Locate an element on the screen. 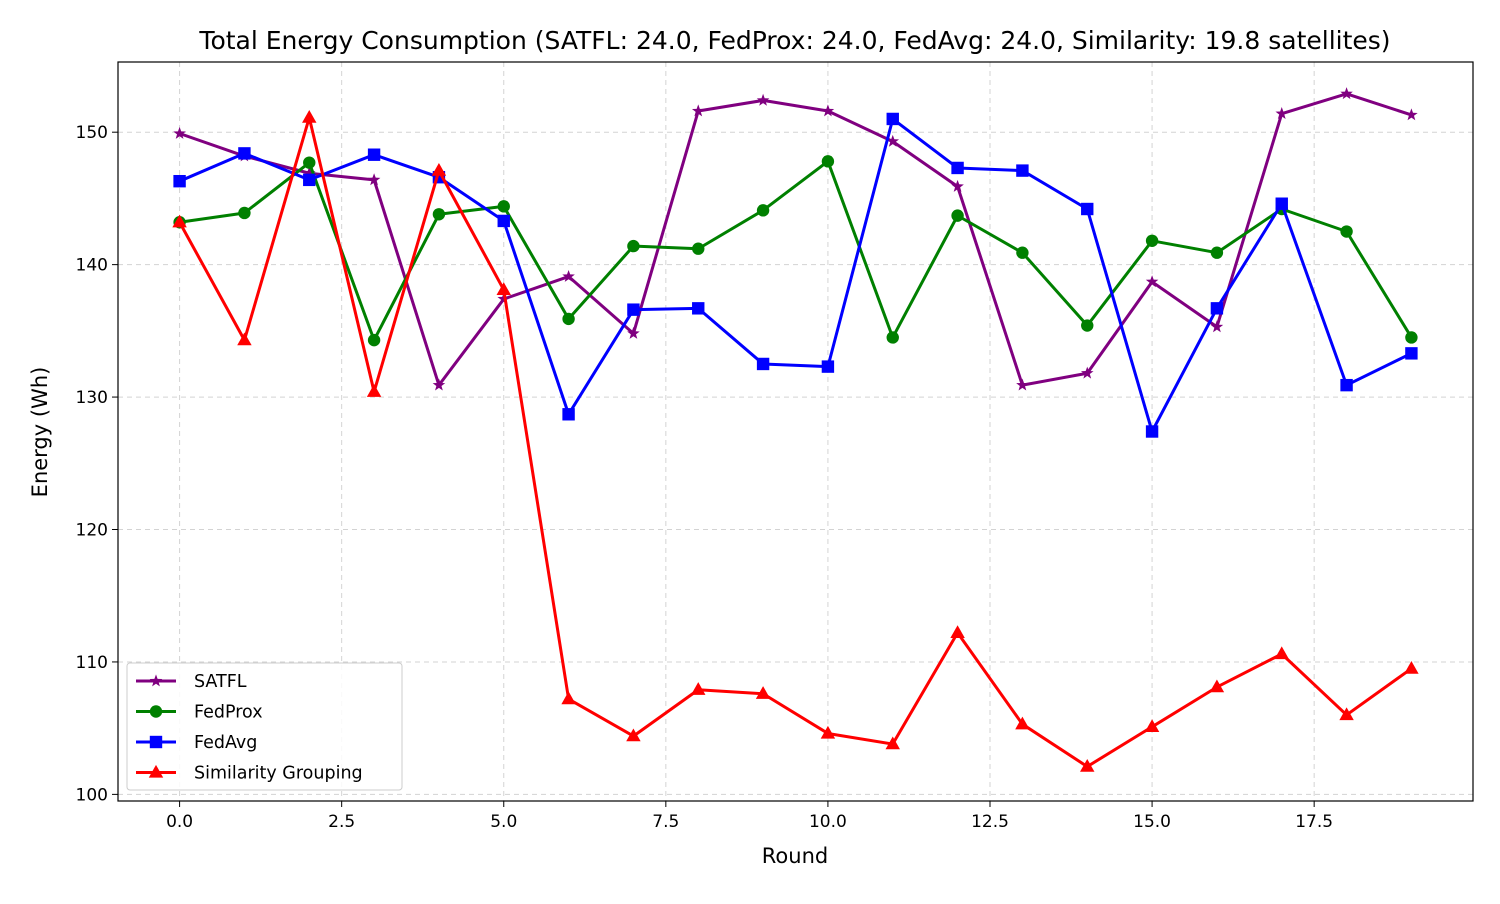 This screenshot has height=904, width=1500. x-tick-label: 5.0 is located at coordinates (503, 822).